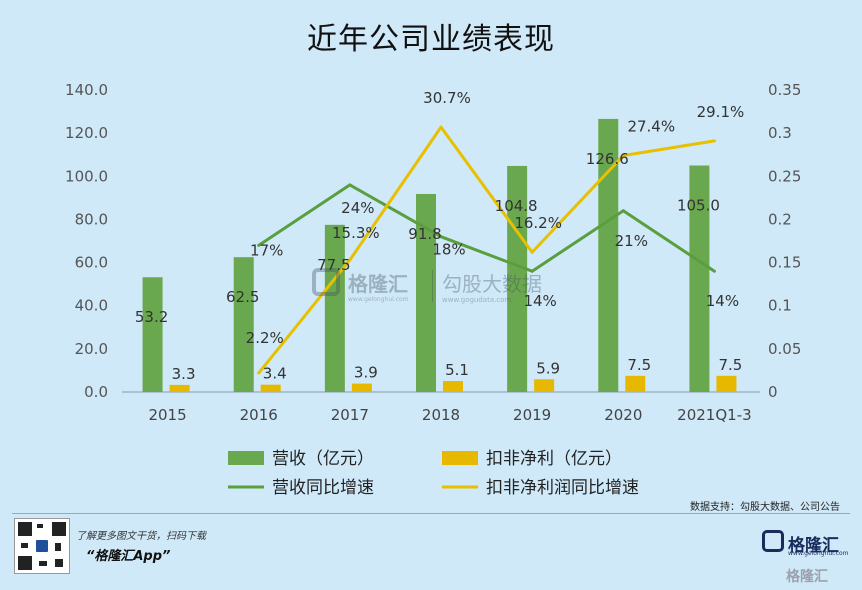 The height and width of the screenshot is (590, 862). Describe the element at coordinates (323, 459) in the screenshot. I see `legend-label: 营收（亿元）` at that location.